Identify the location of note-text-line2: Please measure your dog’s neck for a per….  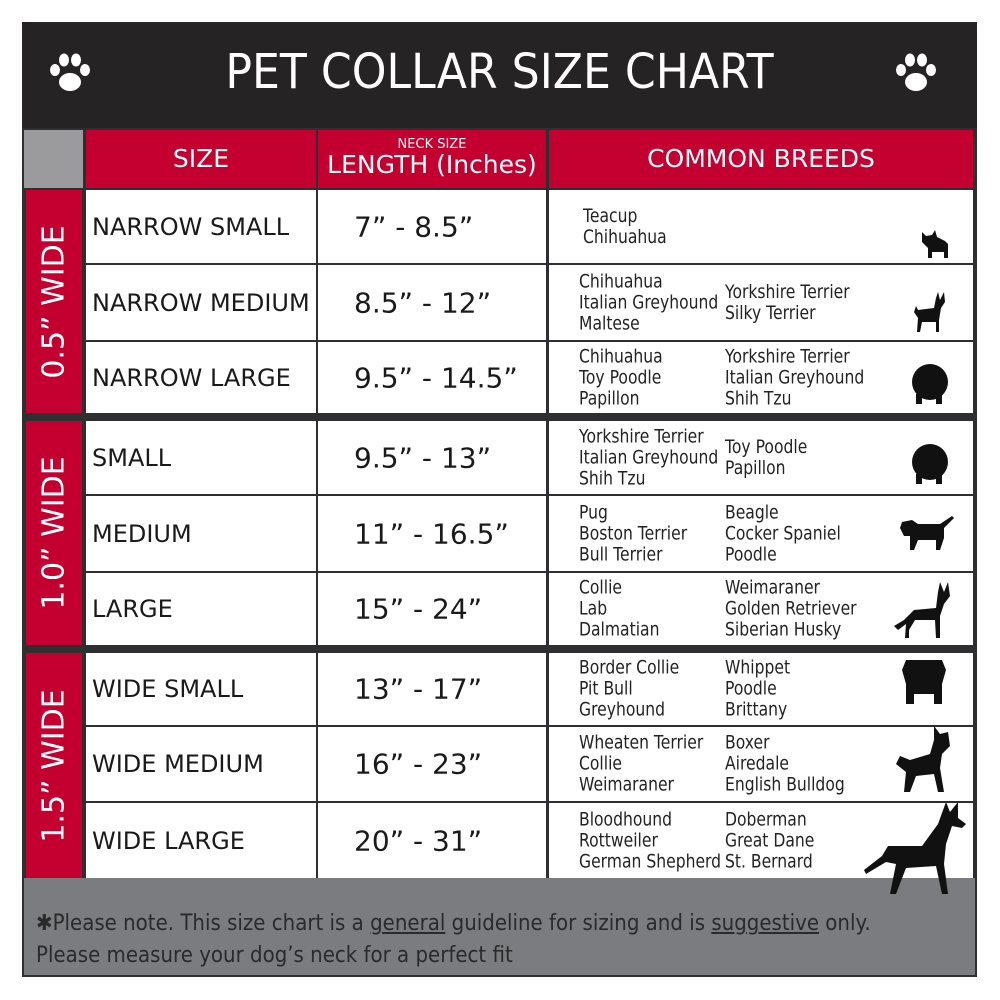
(274, 955).